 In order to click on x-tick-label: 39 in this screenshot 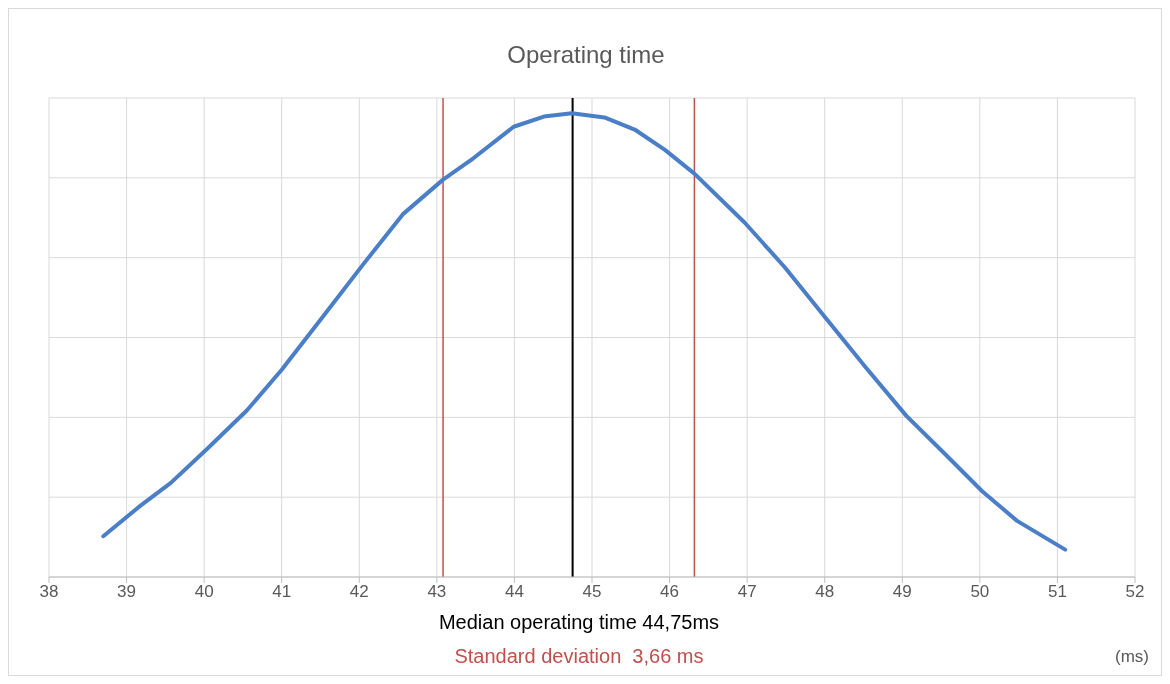, I will do `click(127, 592)`.